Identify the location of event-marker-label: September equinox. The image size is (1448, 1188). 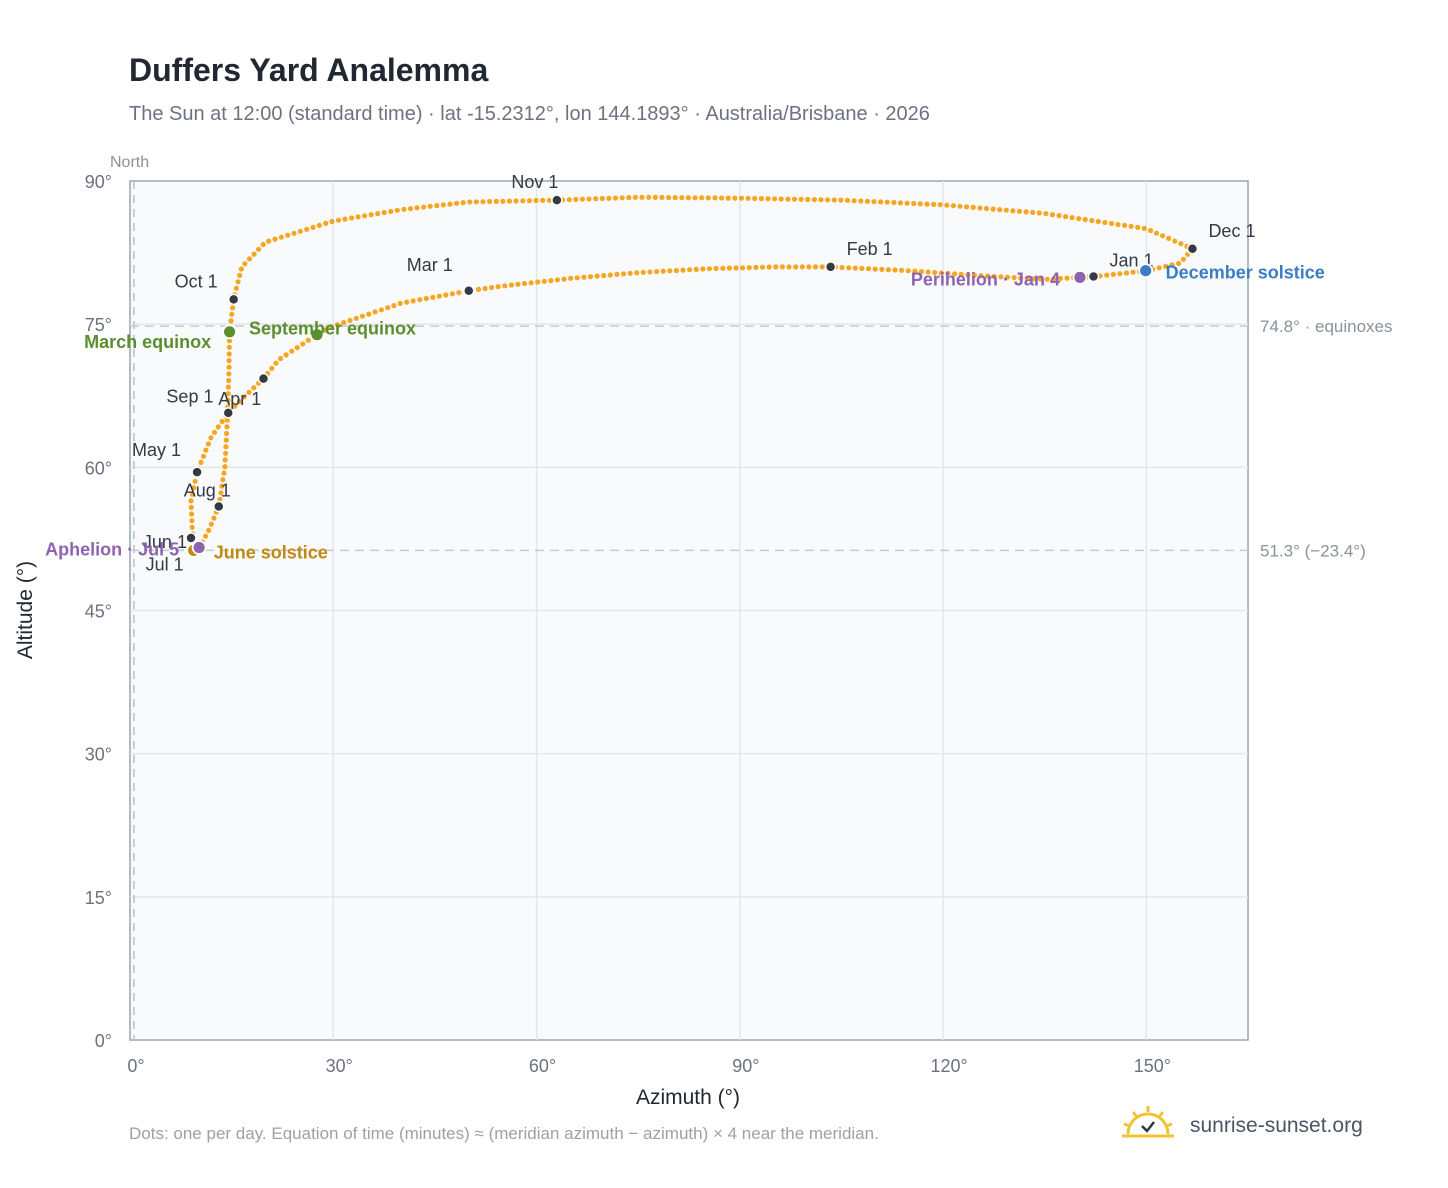
(332, 329).